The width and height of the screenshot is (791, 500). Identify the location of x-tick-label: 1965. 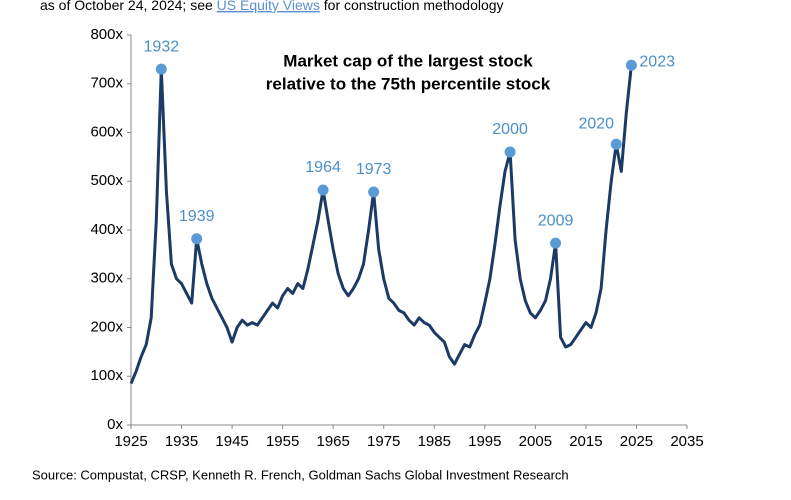
(332, 441).